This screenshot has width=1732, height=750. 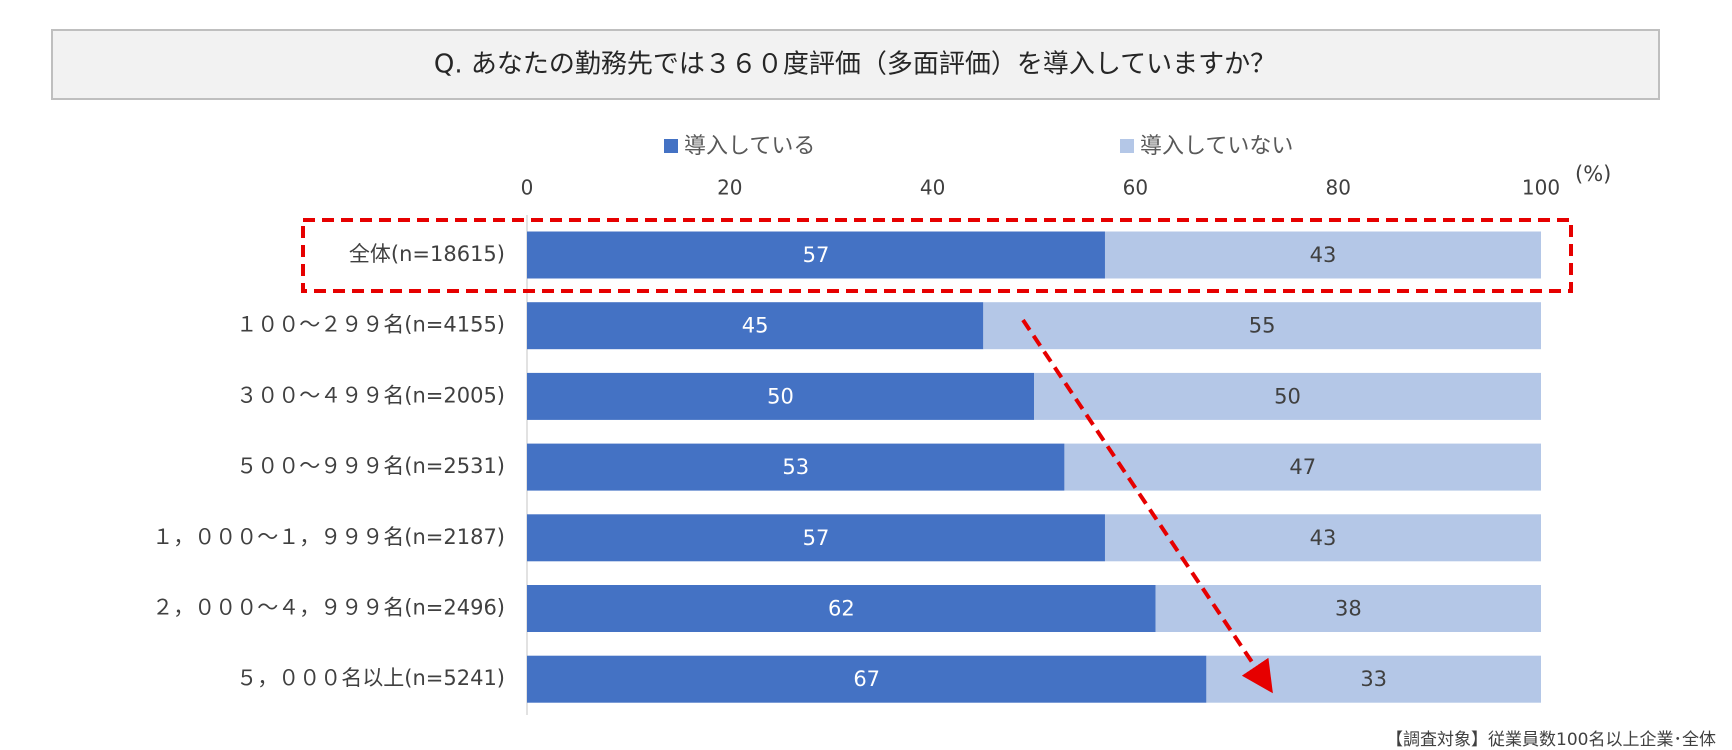 I want to click on y-tick-label: ５，０００名以上(n=5241), so click(x=370, y=678).